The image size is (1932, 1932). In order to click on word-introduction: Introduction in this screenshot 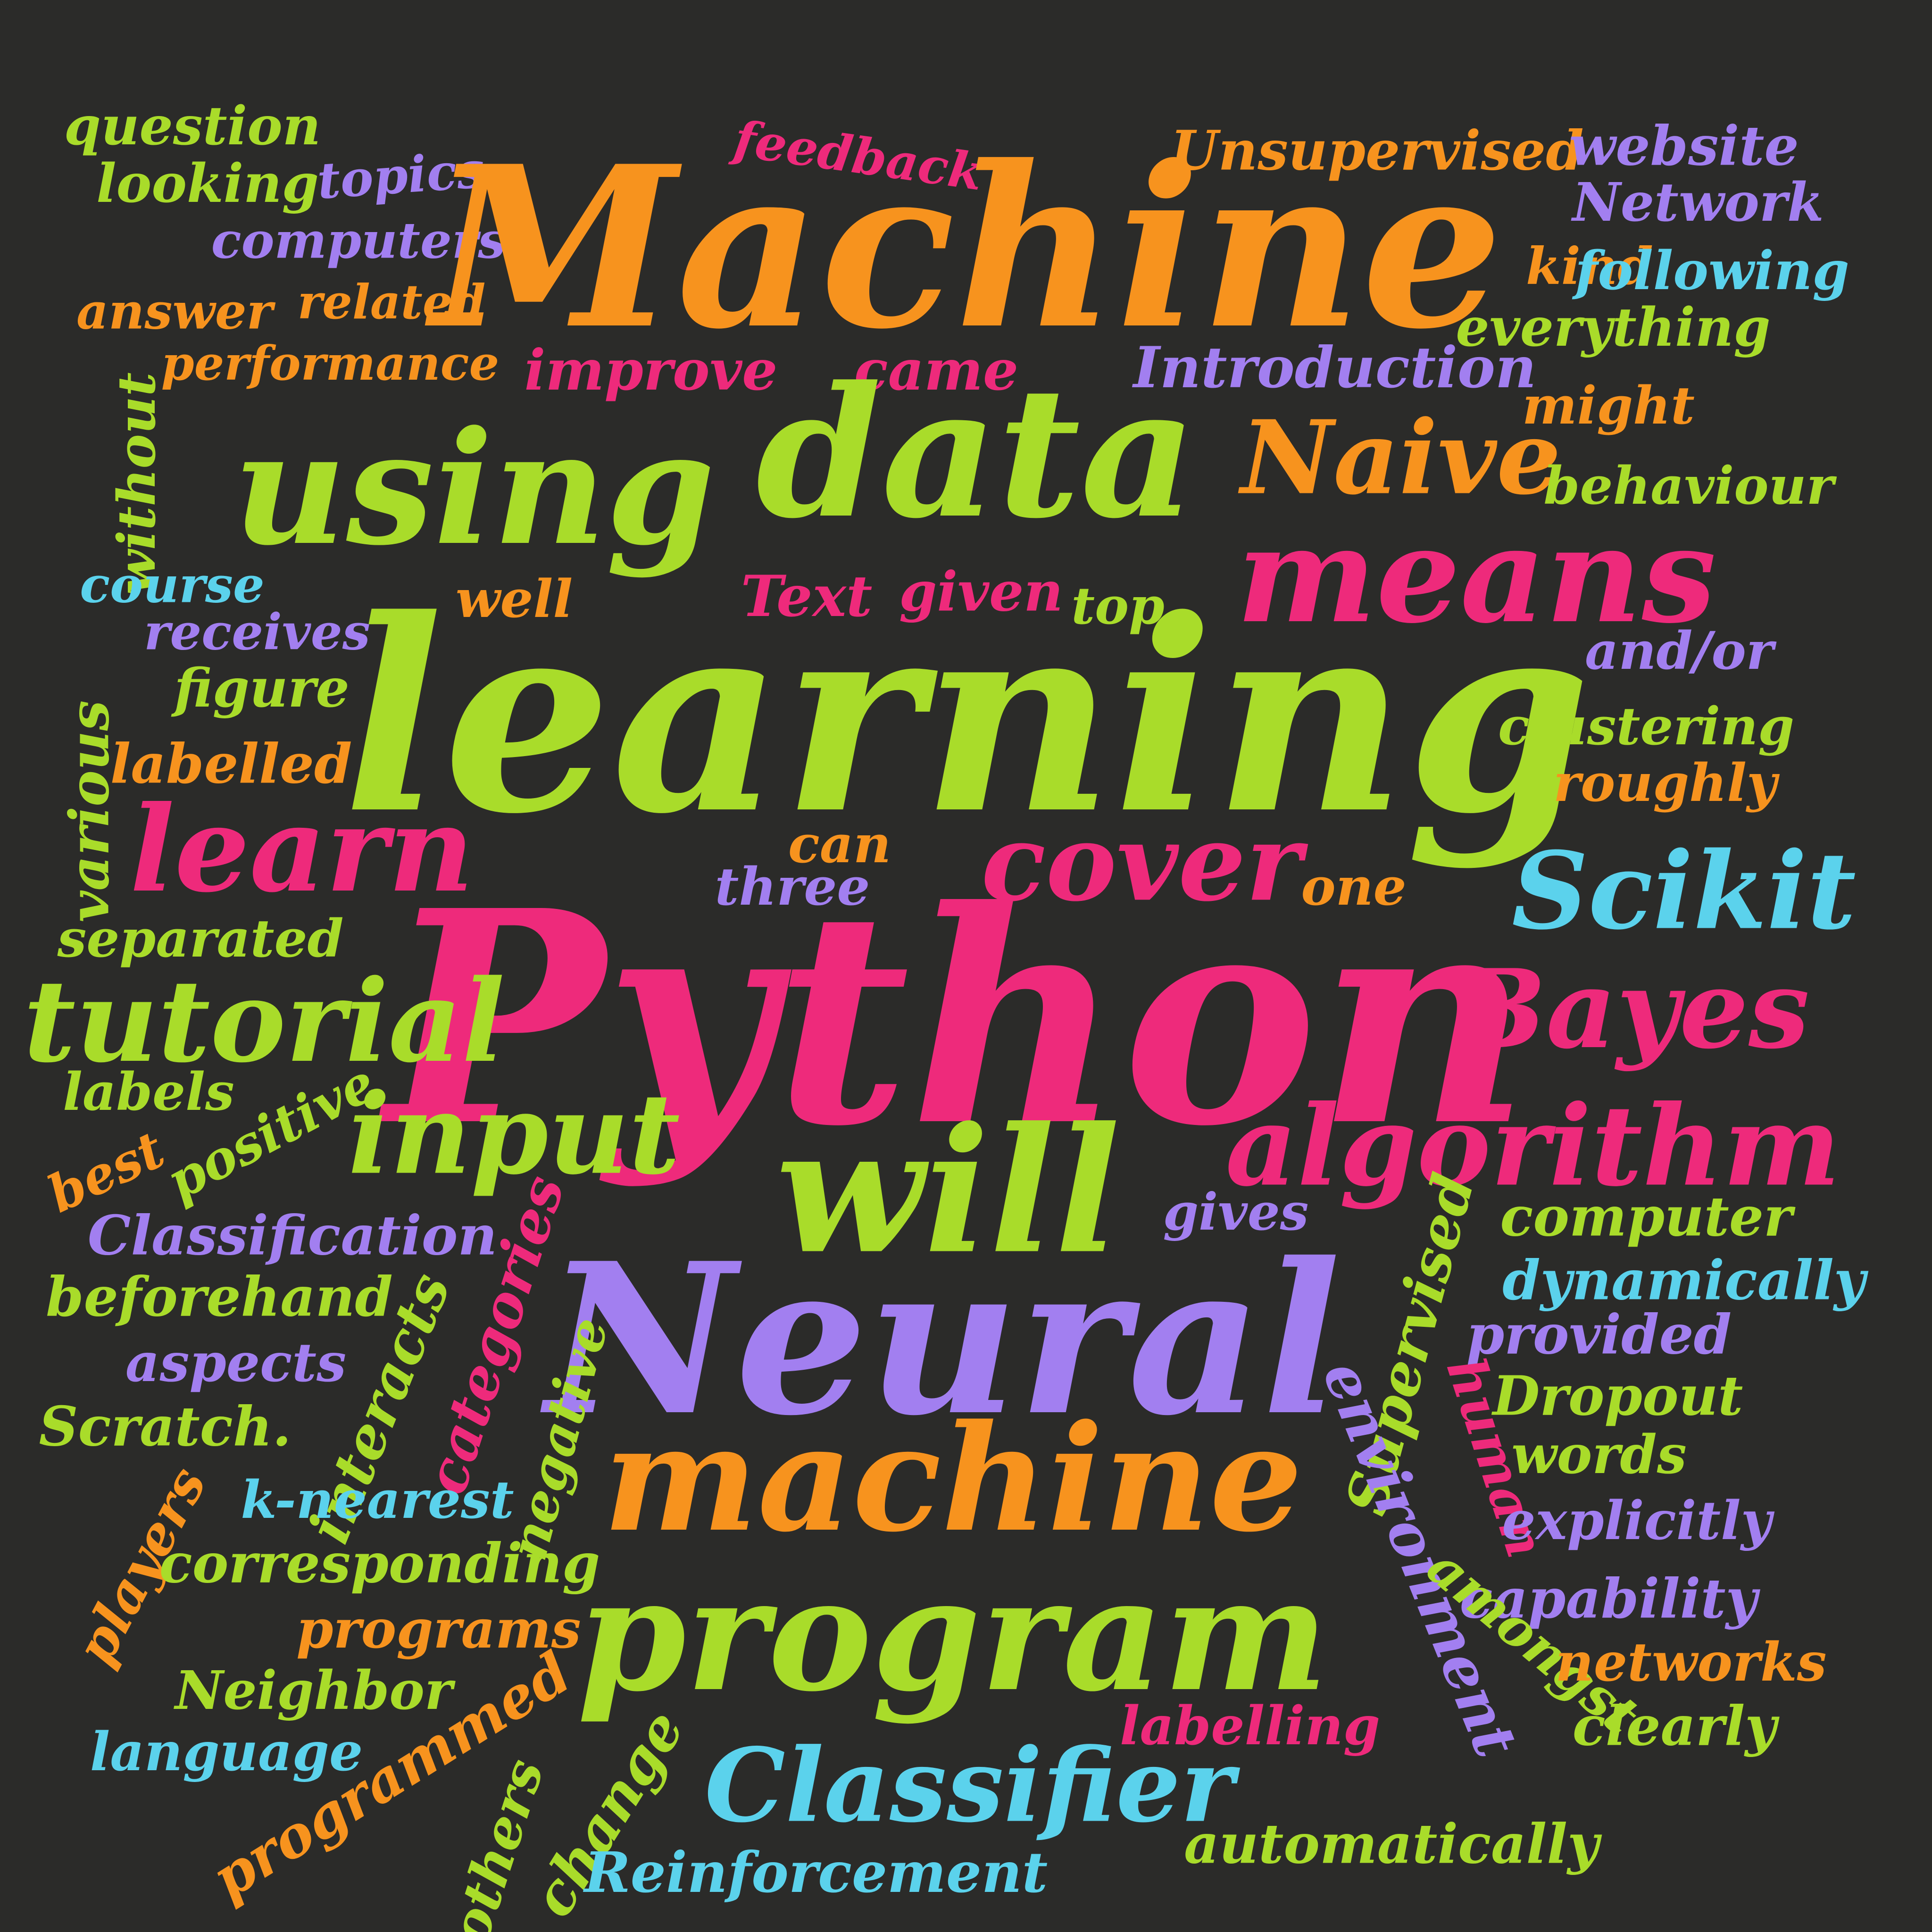, I will do `click(1335, 367)`.